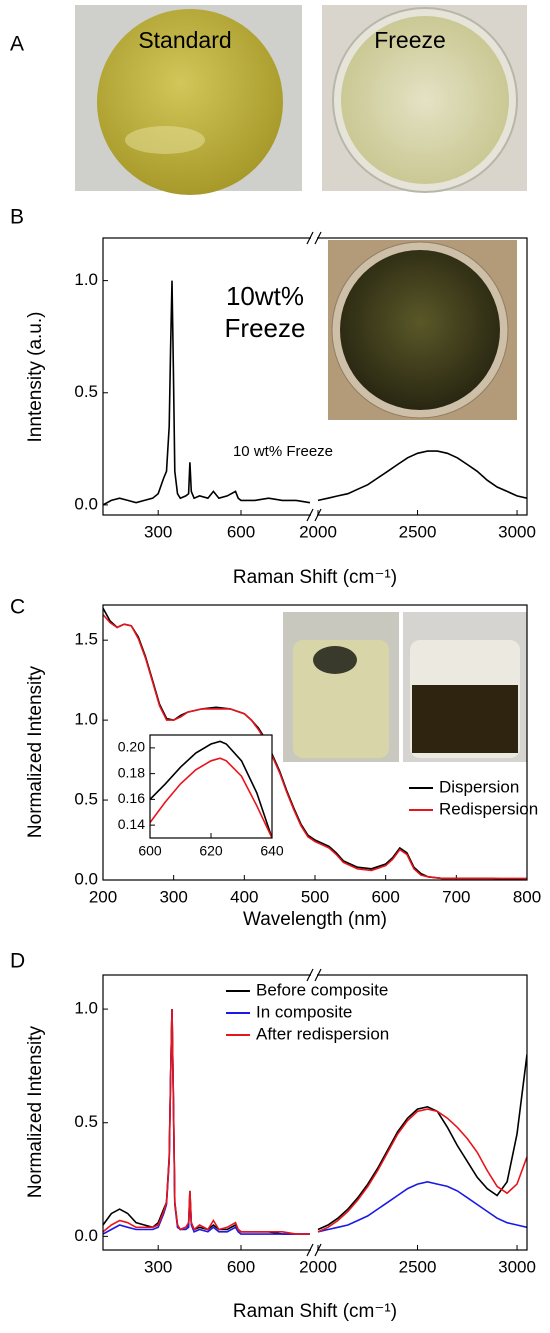 The image size is (550, 1333). I want to click on legend-label: Dispersion, so click(479, 786).